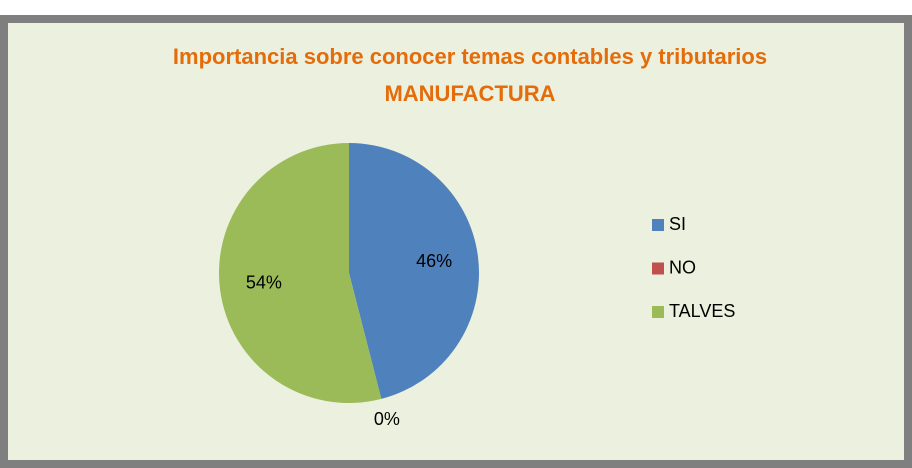 The width and height of the screenshot is (912, 468). I want to click on legend-label: NO, so click(682, 267).